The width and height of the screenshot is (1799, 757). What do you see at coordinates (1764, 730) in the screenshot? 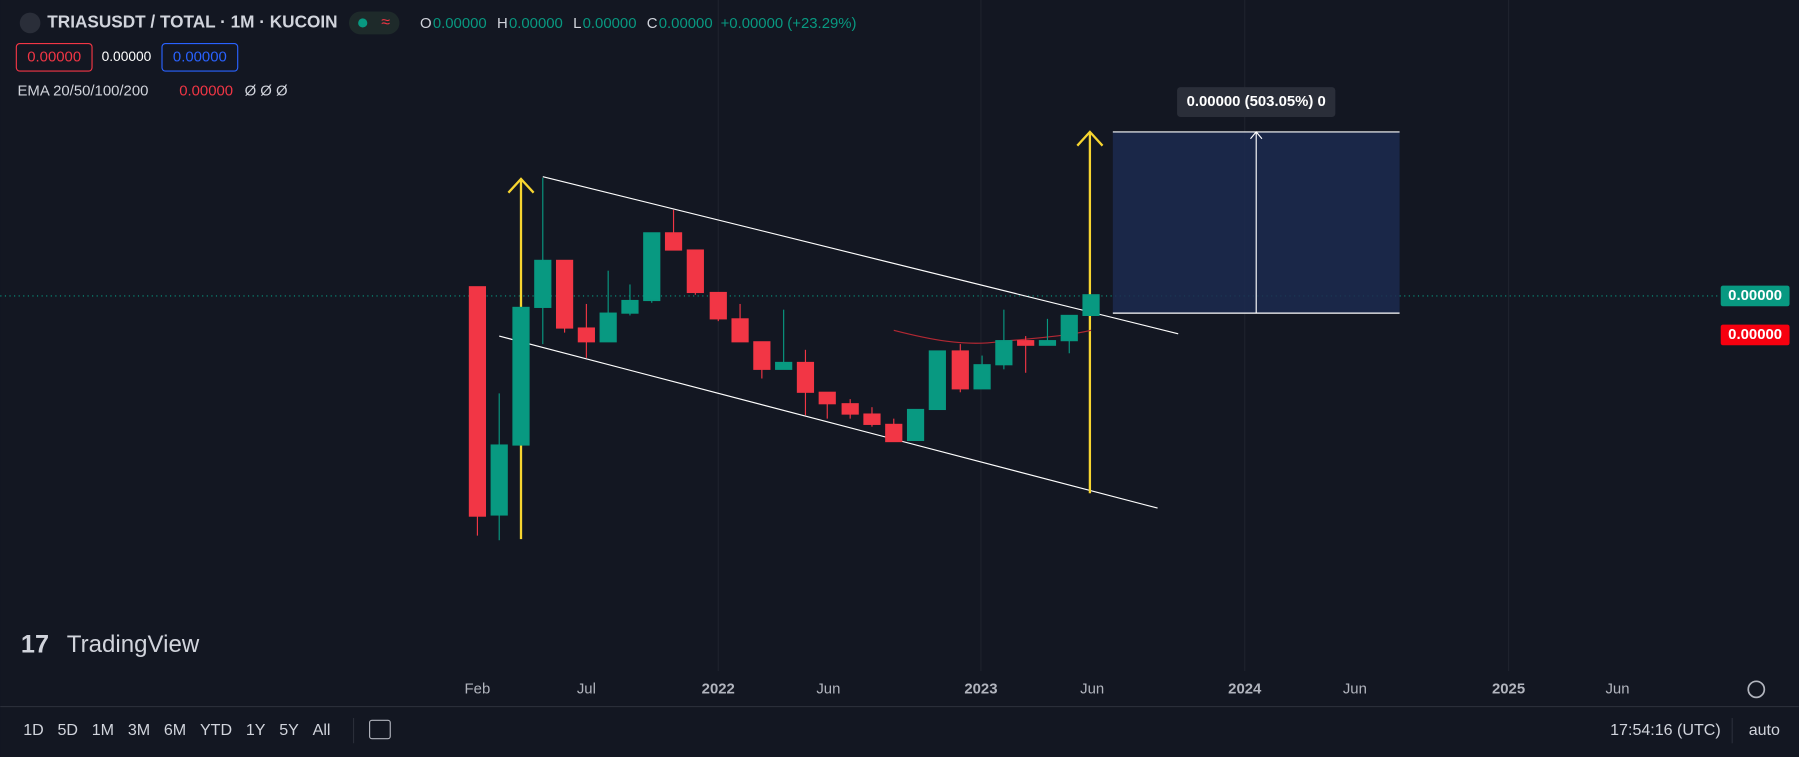
I see `scale-mode: auto` at bounding box center [1764, 730].